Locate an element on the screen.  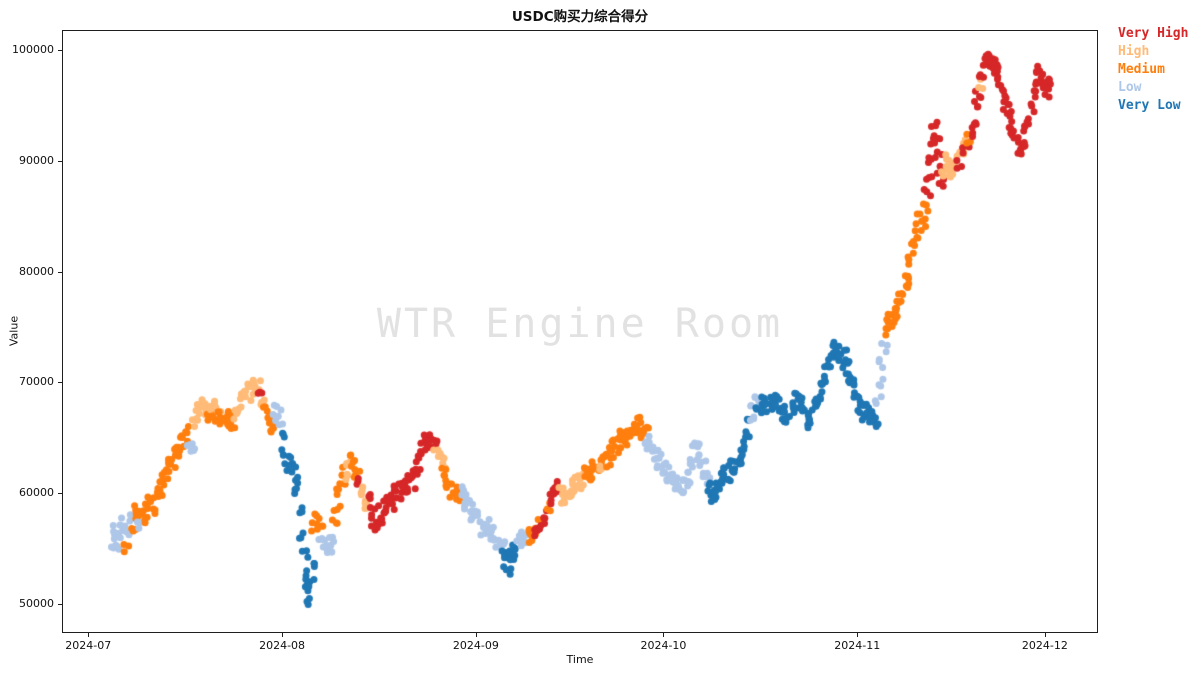
legend: Very High High Medium Low Very Low is located at coordinates (1153, 70).